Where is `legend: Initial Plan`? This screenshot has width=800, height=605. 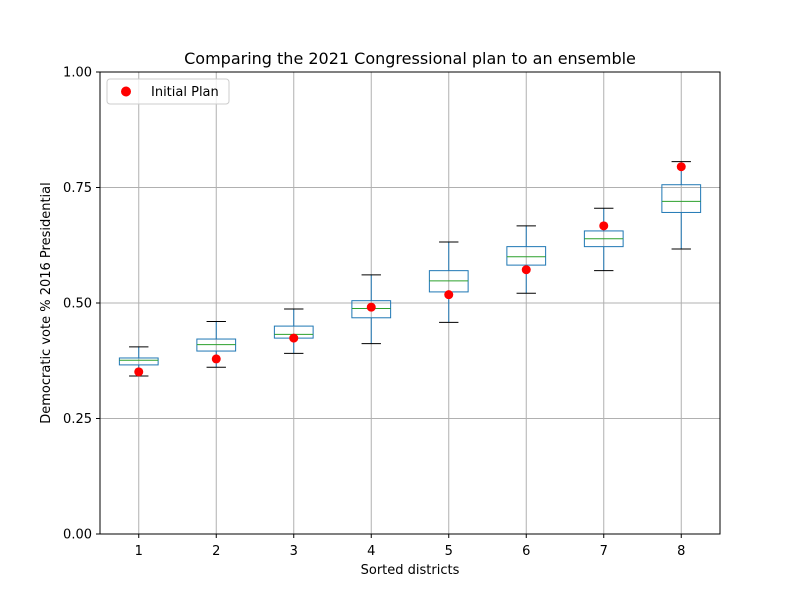
legend: Initial Plan is located at coordinates (168, 91).